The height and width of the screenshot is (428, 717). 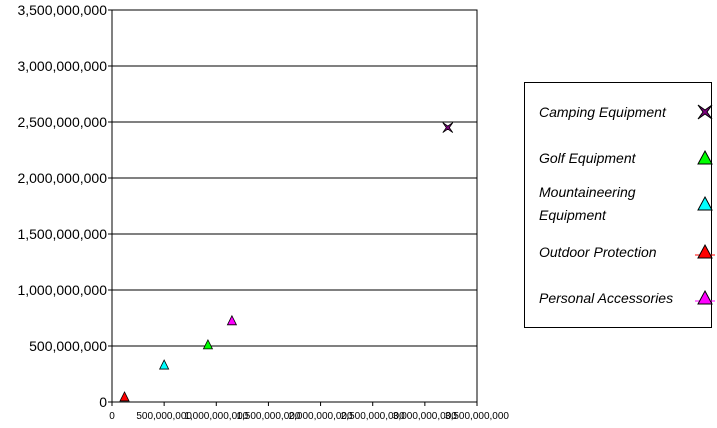 I want to click on x-tick-label: 0, so click(x=112, y=416).